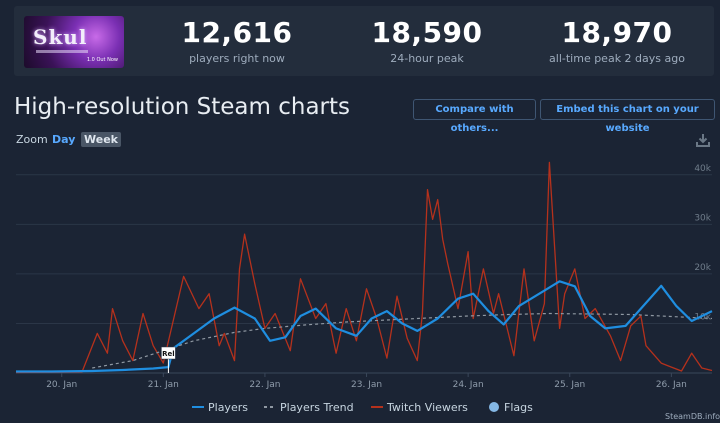 The width and height of the screenshot is (720, 423). I want to click on page-title: High-resolution Steam charts, so click(182, 107).